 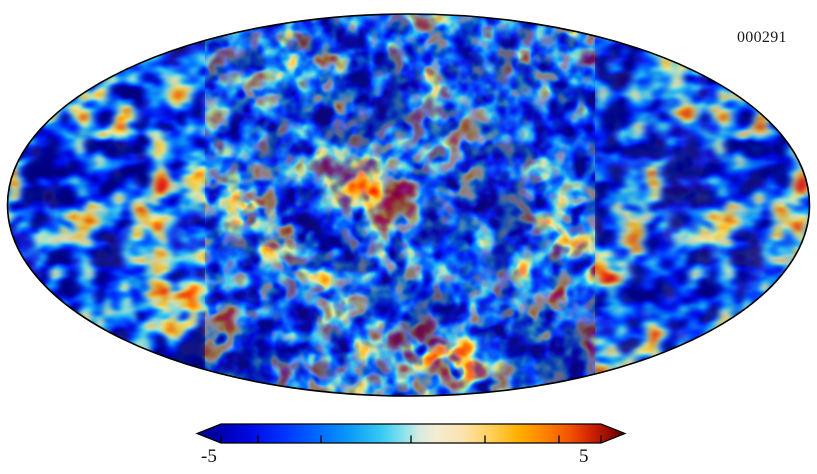 I want to click on colorbar-ticks, so click(x=411, y=439).